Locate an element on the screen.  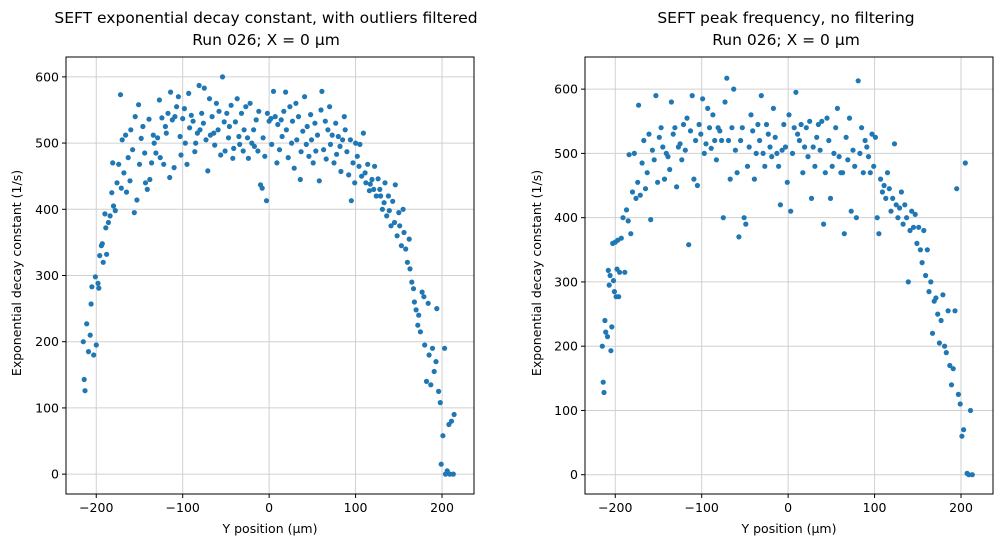
y-tick-label: 600 is located at coordinates (566, 89).